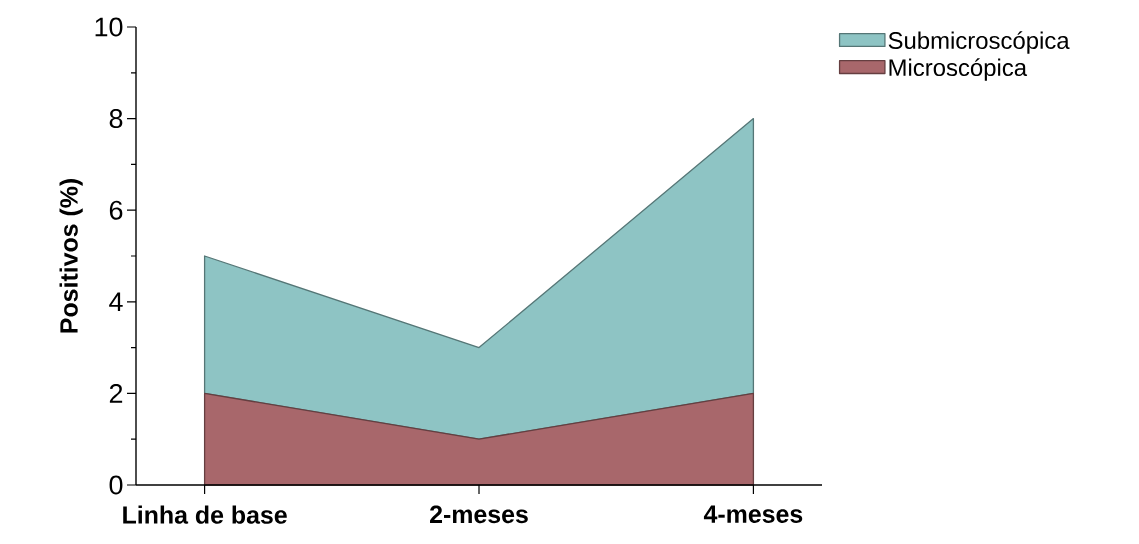 This screenshot has height=544, width=1139. I want to click on y-tick-label: 8, so click(116, 119).